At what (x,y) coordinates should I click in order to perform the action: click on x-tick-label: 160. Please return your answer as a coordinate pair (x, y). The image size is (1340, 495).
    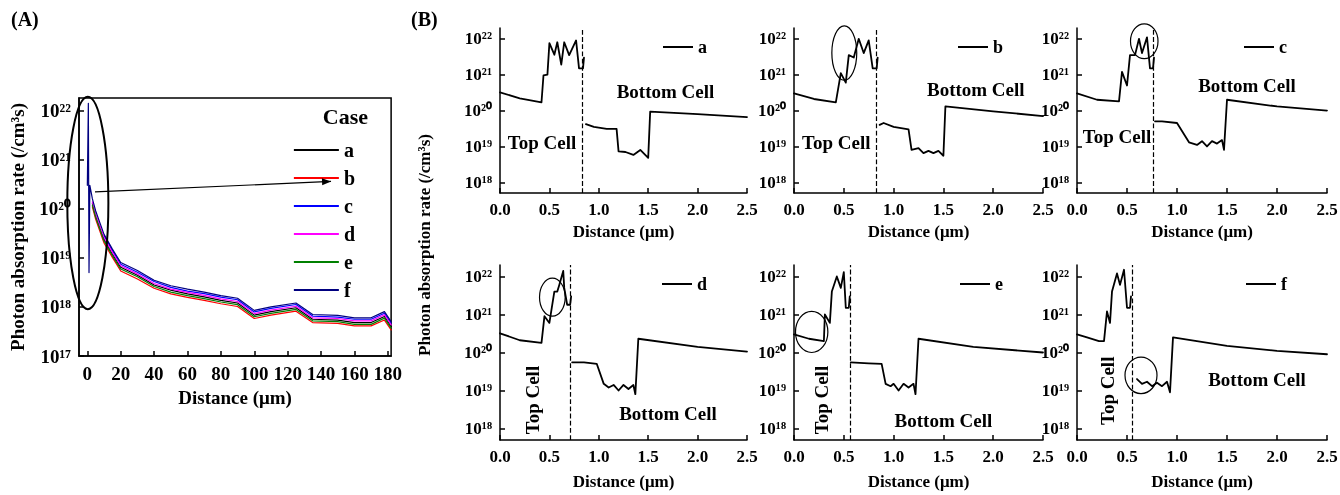
    Looking at the image, I should click on (354, 373).